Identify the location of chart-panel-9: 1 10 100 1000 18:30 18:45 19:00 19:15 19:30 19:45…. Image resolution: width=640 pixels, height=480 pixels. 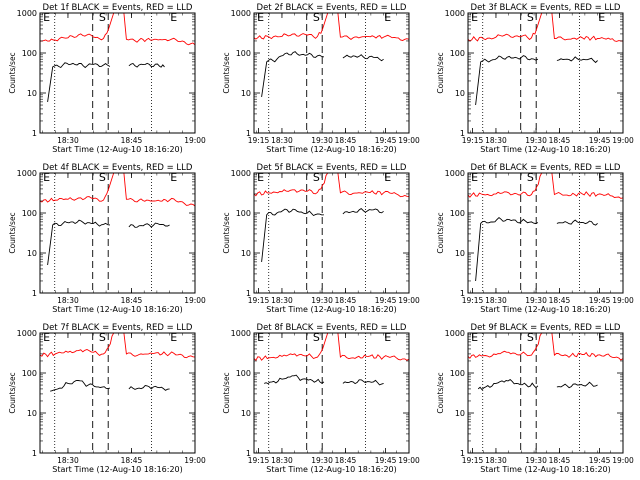
(535, 398).